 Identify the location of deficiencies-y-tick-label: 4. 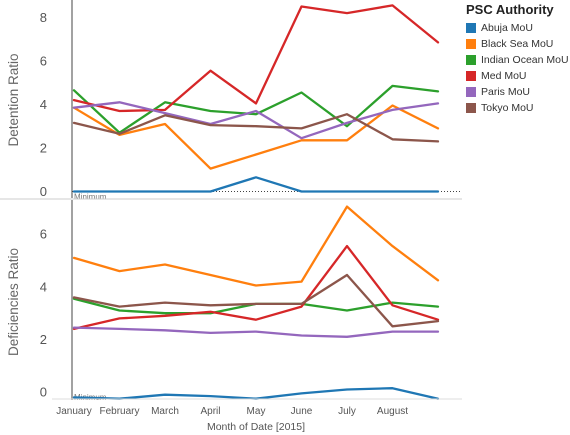
(43, 286).